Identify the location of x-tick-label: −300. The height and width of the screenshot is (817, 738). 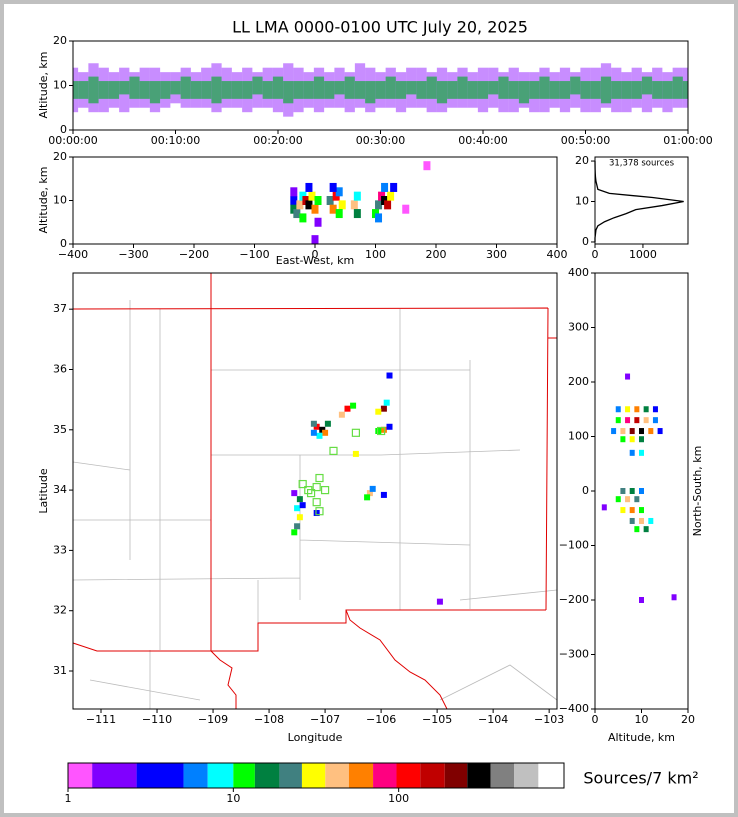
(133, 254).